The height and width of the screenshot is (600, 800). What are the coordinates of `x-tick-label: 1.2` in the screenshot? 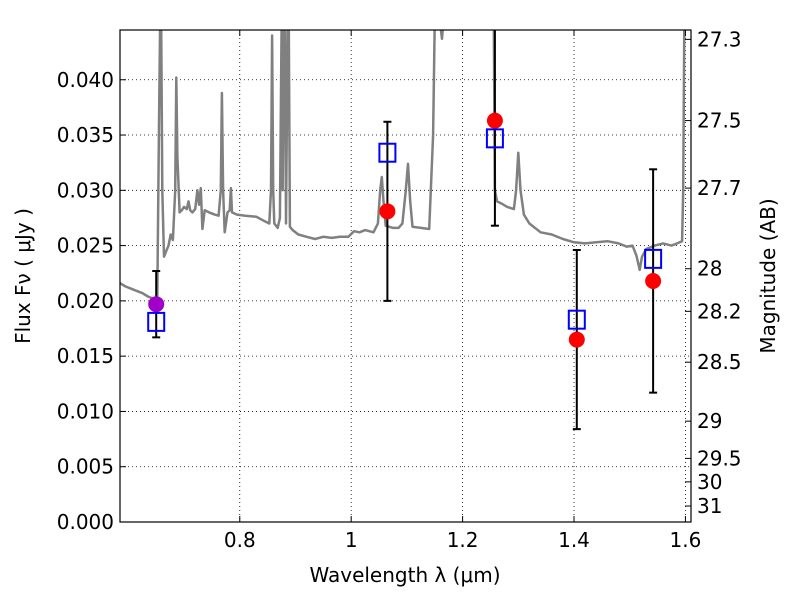 It's located at (463, 540).